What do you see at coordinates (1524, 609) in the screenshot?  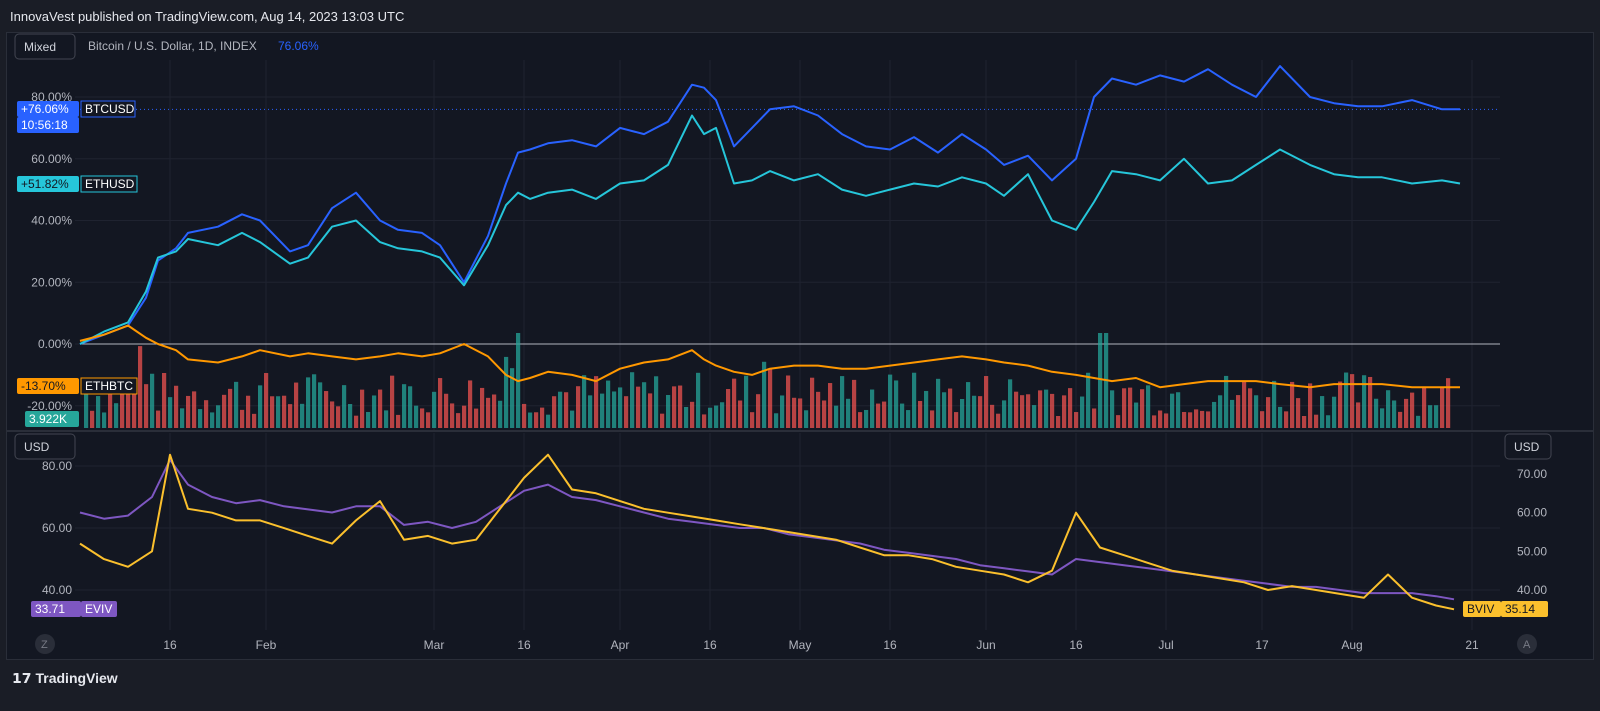 I see `bviv-value-tag-bg` at bounding box center [1524, 609].